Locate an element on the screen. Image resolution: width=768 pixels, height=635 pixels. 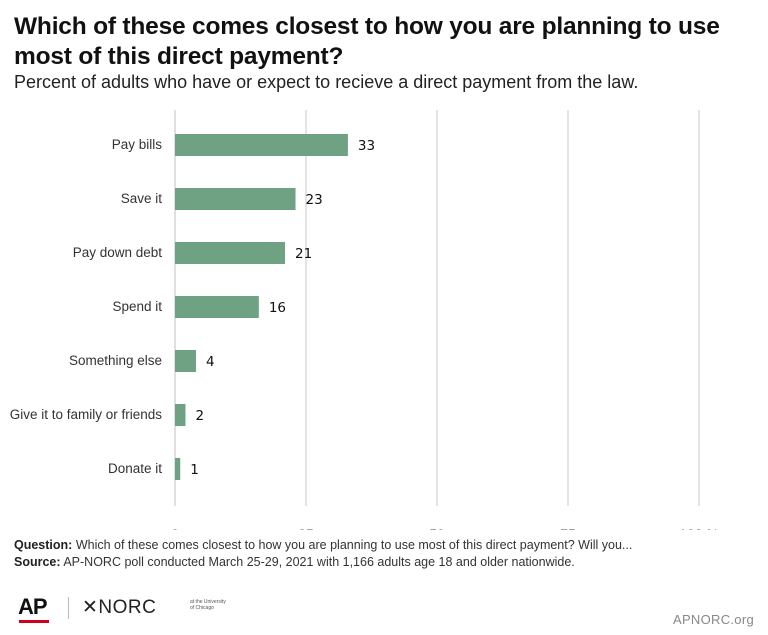
bar-value-label: 1 is located at coordinates (194, 470).